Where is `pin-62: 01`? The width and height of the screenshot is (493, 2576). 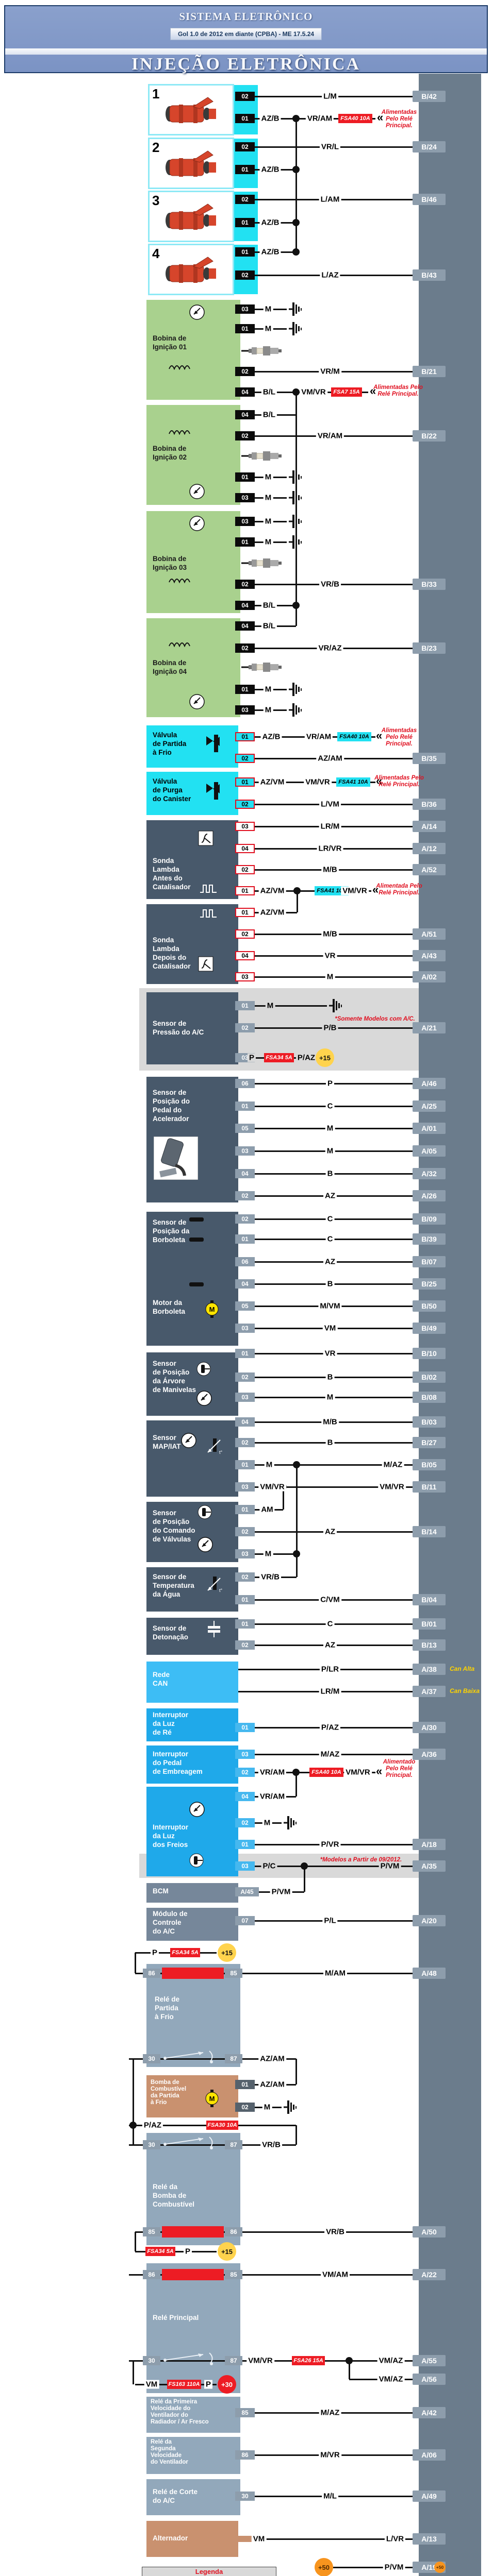 pin-62: 01 is located at coordinates (245, 1599).